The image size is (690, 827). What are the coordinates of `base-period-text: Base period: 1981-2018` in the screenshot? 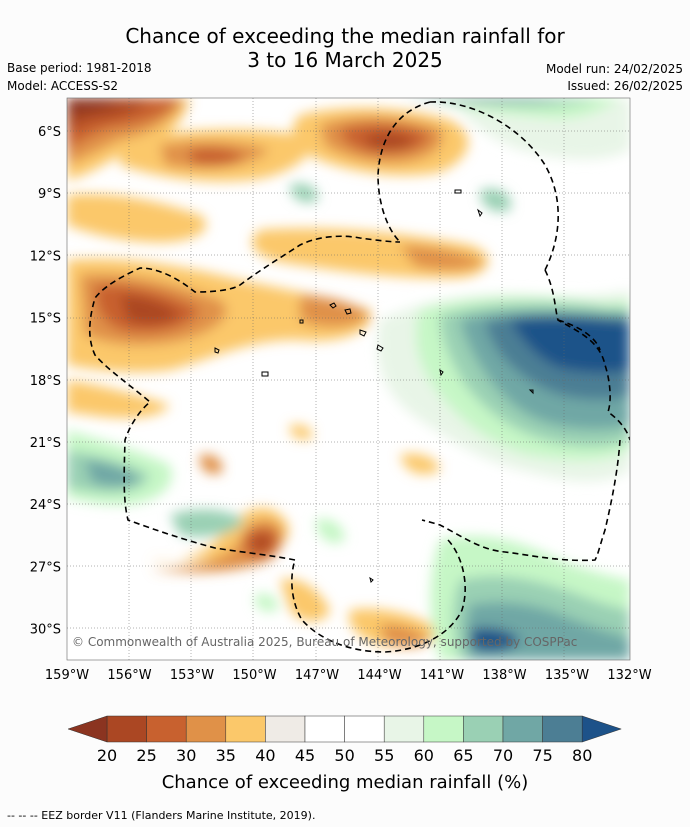 It's located at (79, 68).